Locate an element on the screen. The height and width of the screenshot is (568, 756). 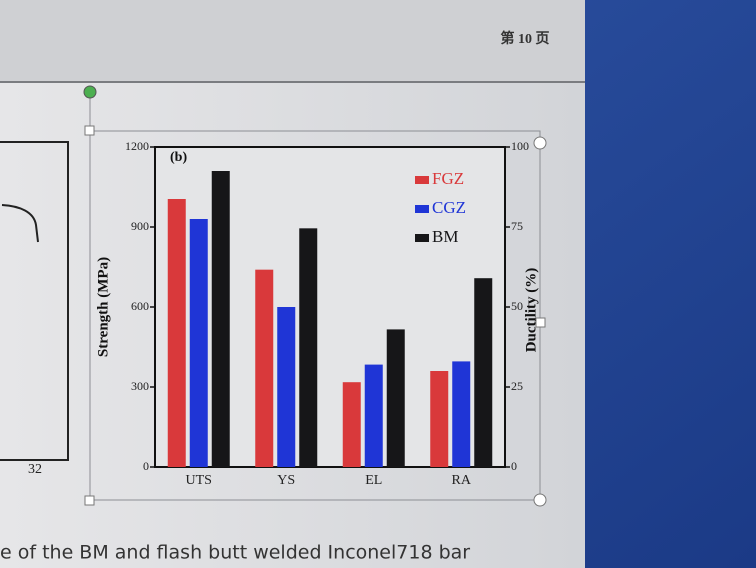
x-tick-label: UTS is located at coordinates (199, 480).